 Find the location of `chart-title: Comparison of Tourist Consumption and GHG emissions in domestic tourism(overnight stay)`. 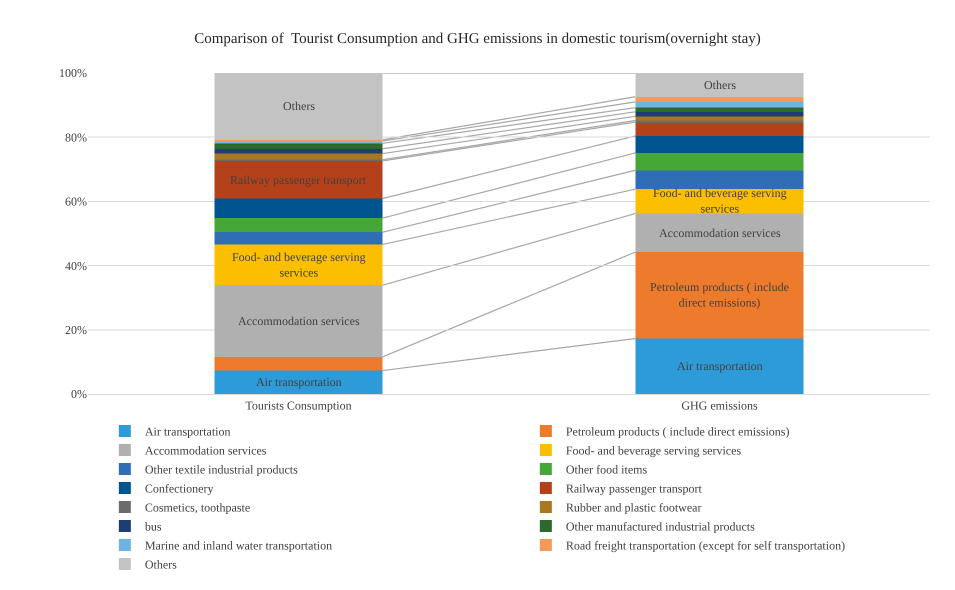

chart-title: Comparison of Tourist Consumption and GHG emissions in domestic tourism(overnight stay) is located at coordinates (477, 38).